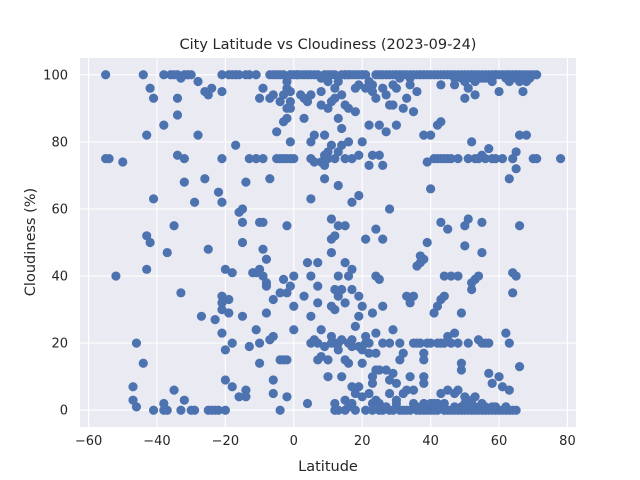 This screenshot has height=480, width=640. Describe the element at coordinates (64, 411) in the screenshot. I see `y-tick-label: 0` at that location.